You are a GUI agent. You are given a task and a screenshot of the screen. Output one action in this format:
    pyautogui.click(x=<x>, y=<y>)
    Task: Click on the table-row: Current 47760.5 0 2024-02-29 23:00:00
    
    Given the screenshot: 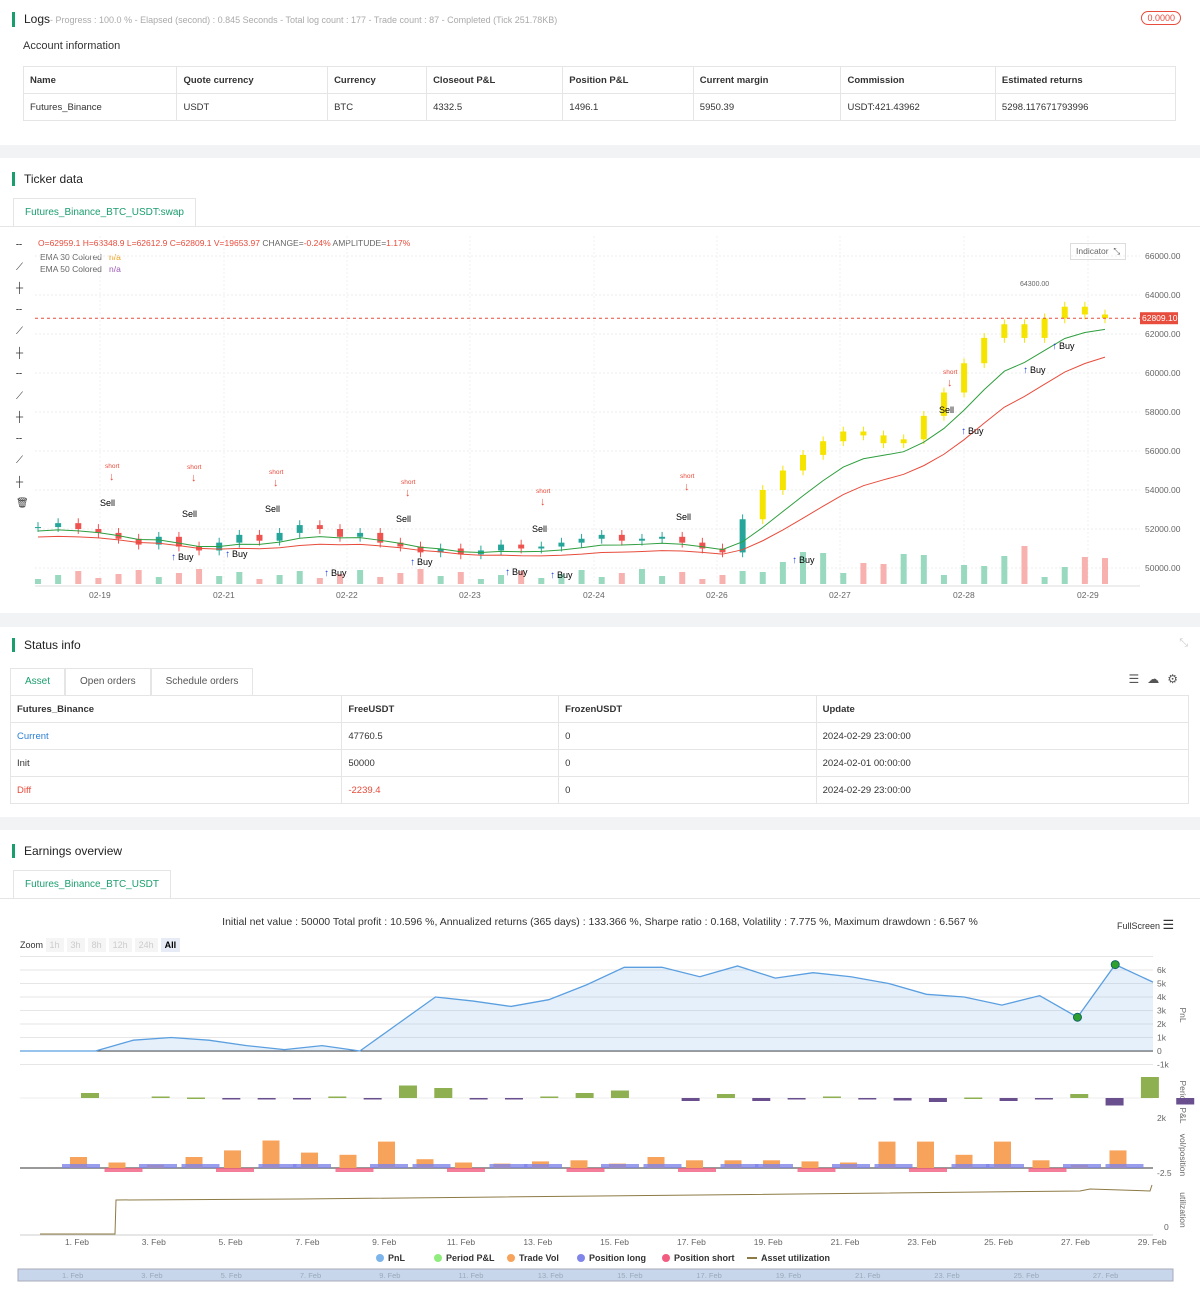 What is the action you would take?
    pyautogui.click(x=599, y=736)
    